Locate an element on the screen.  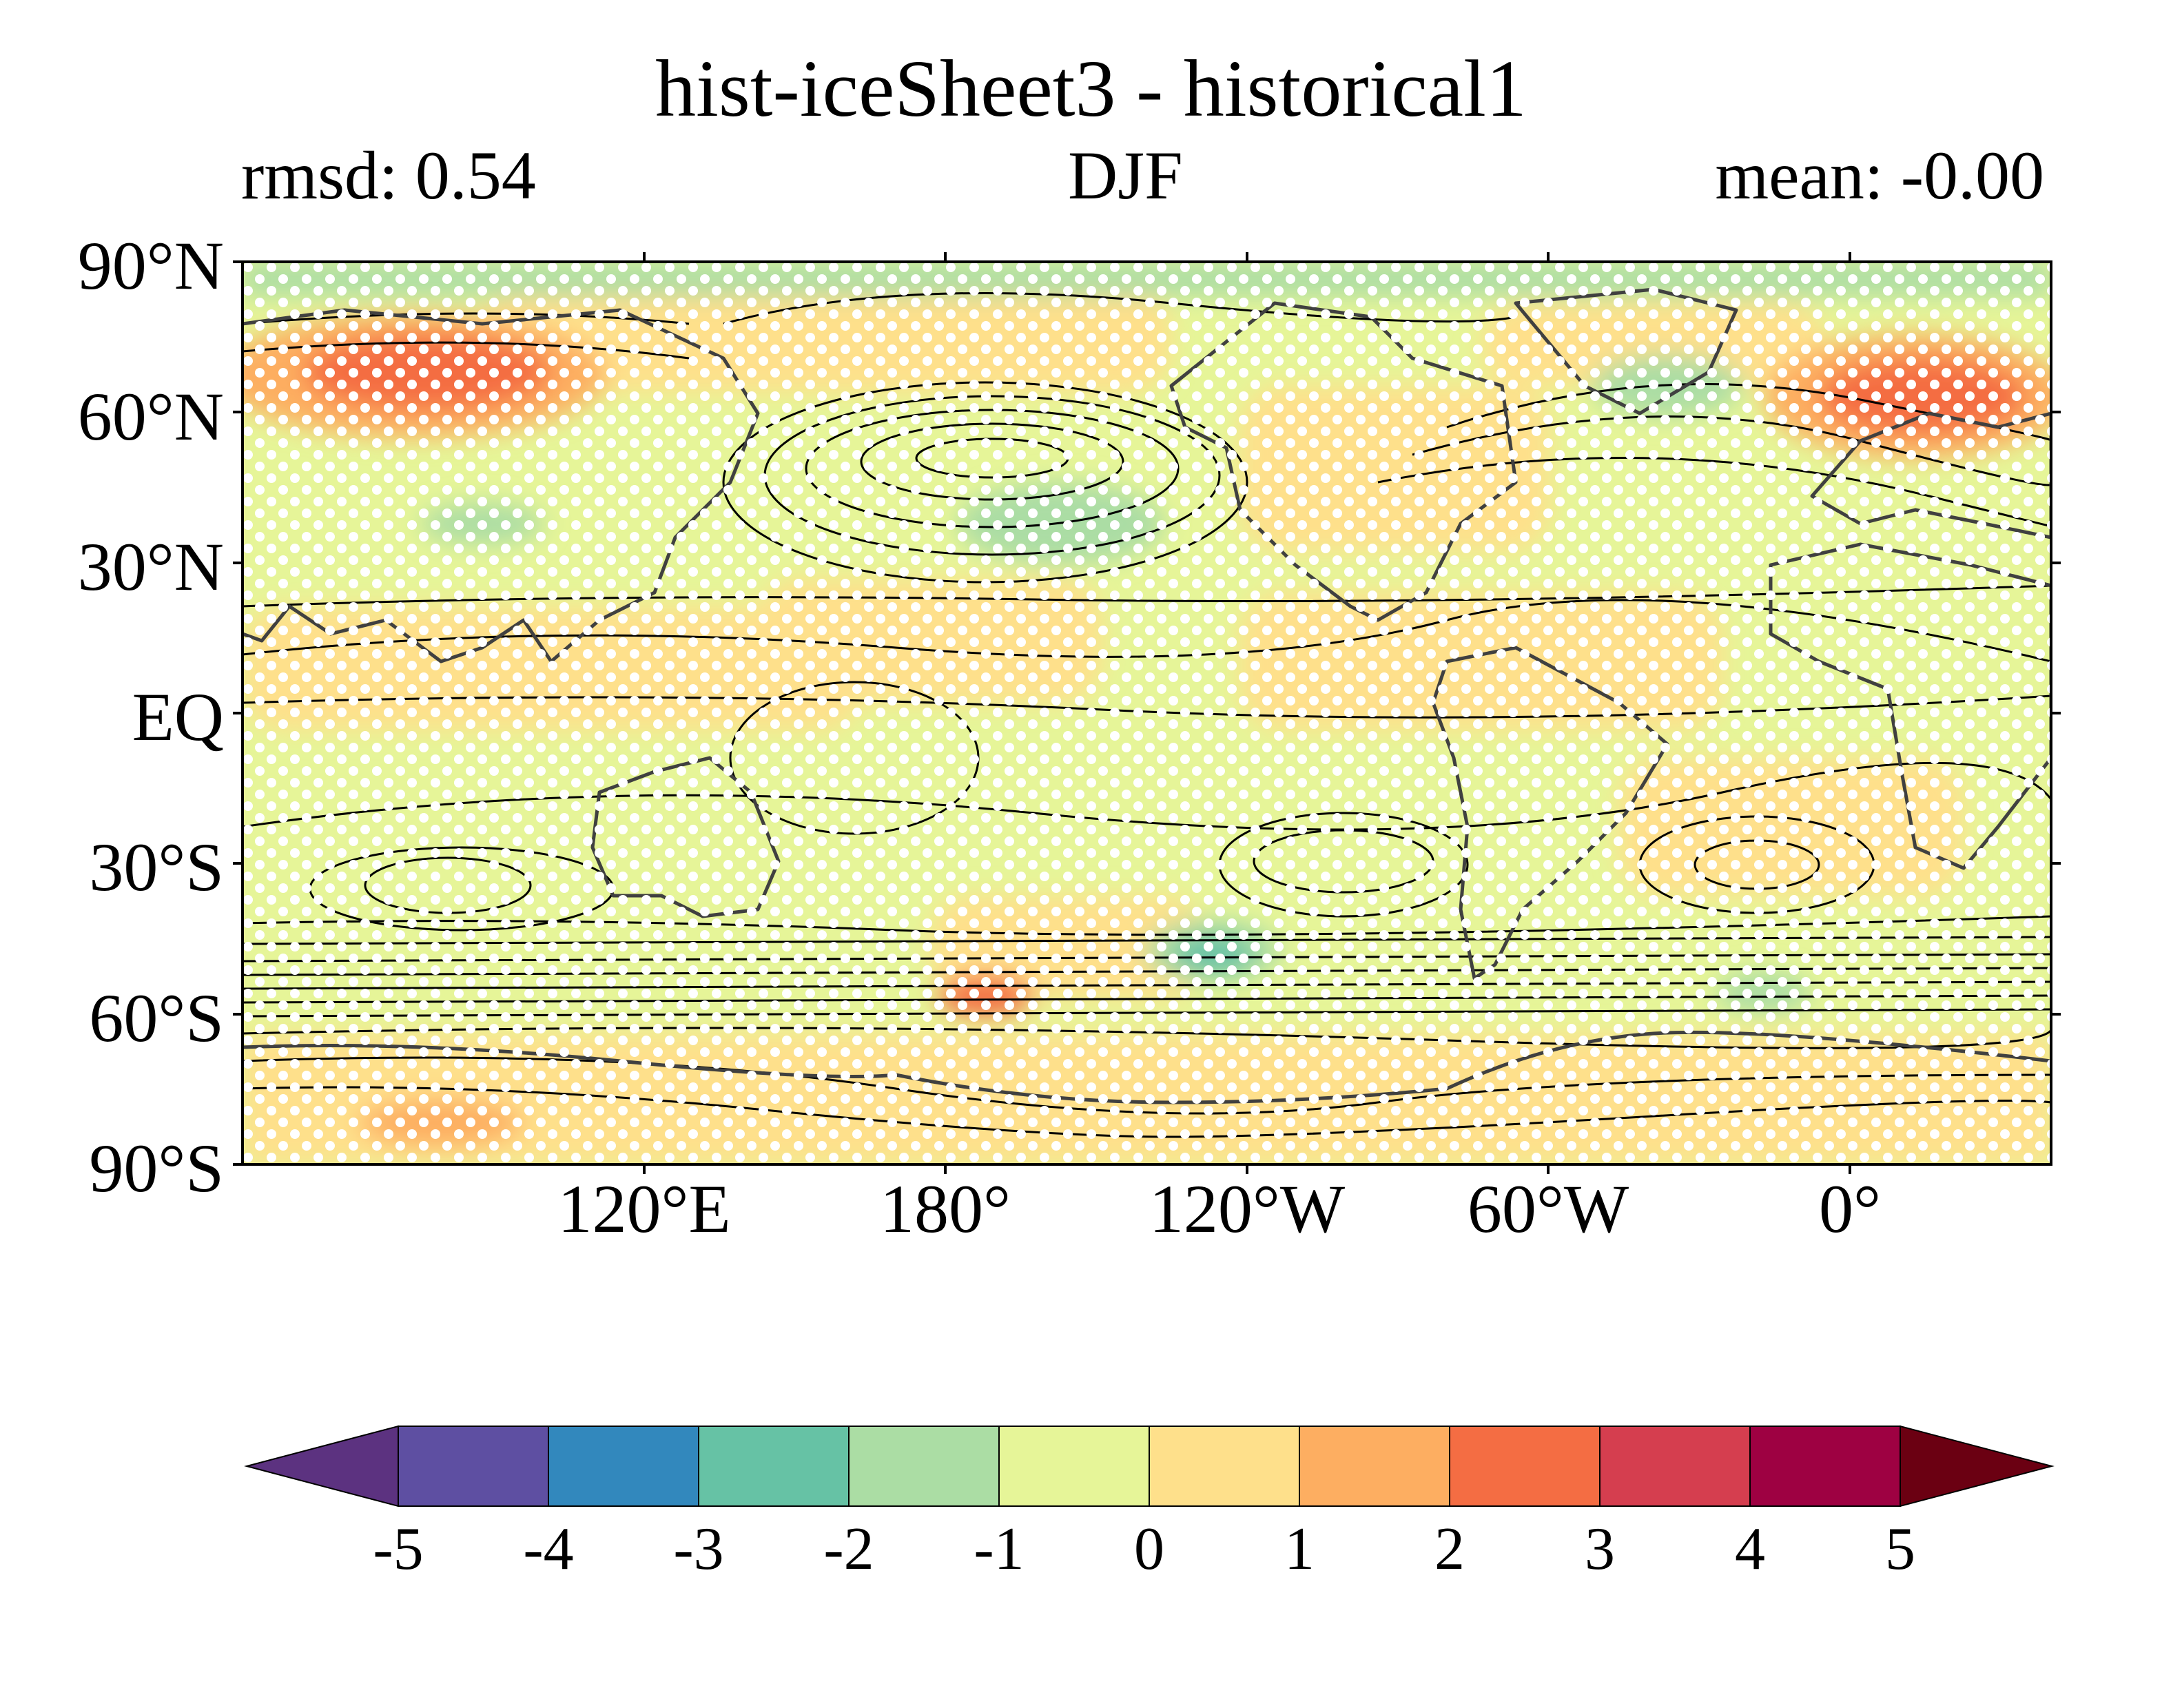
colorbar-tick-label: 4 is located at coordinates (1750, 1549).